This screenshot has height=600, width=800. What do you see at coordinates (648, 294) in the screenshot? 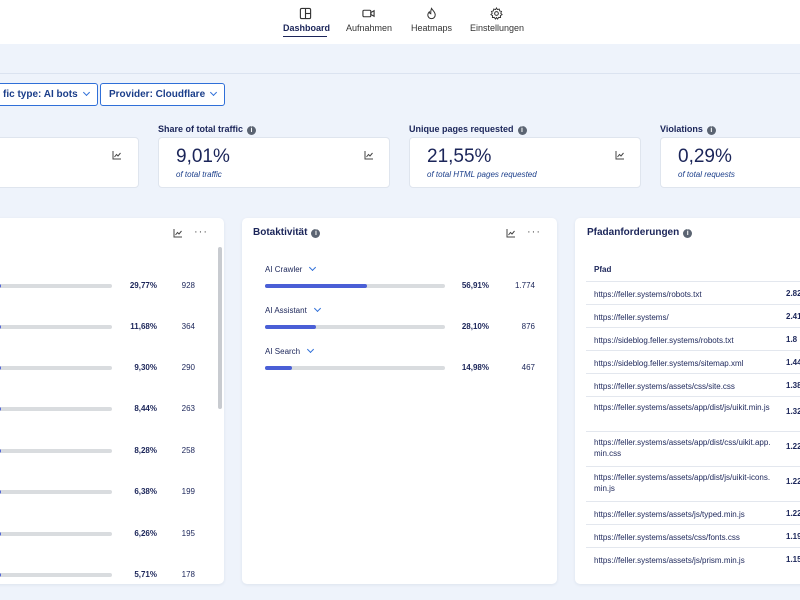
I see `path-url: https://feller.systems/robots.txt` at bounding box center [648, 294].